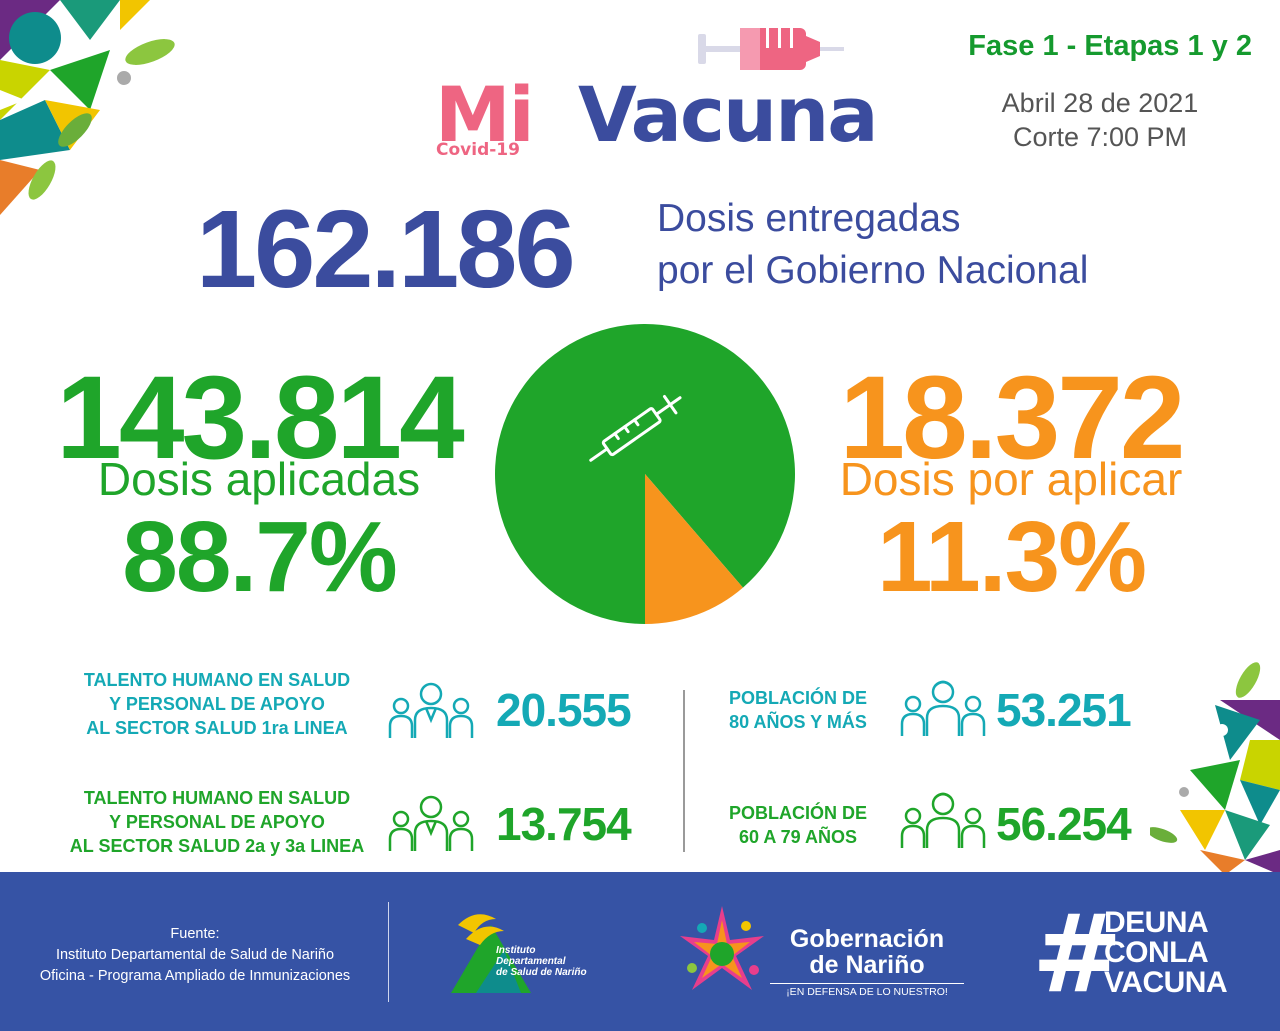 Image resolution: width=1280 pixels, height=1031 pixels. Describe the element at coordinates (478, 150) in the screenshot. I see `logo-covid-text: Covid-19` at that location.